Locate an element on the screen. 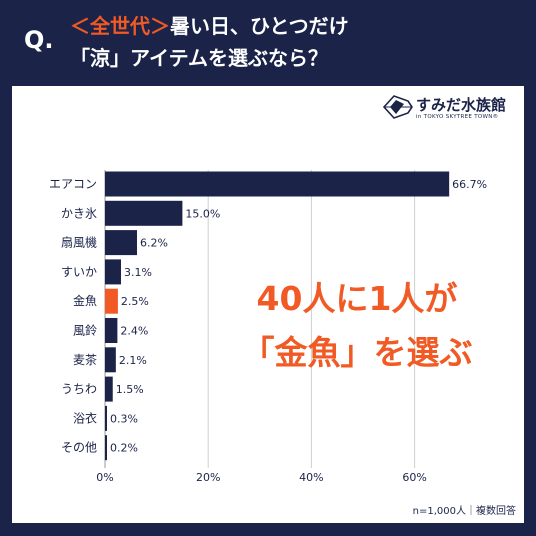  category-label: 麦茶 is located at coordinates (85, 359).